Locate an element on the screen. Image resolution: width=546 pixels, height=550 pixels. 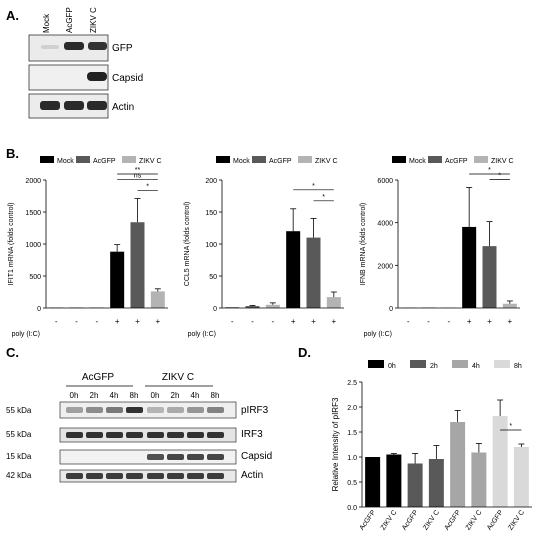
panel-c-group-labels: AcGFP ZIKV C is located at coordinates (139, 379).